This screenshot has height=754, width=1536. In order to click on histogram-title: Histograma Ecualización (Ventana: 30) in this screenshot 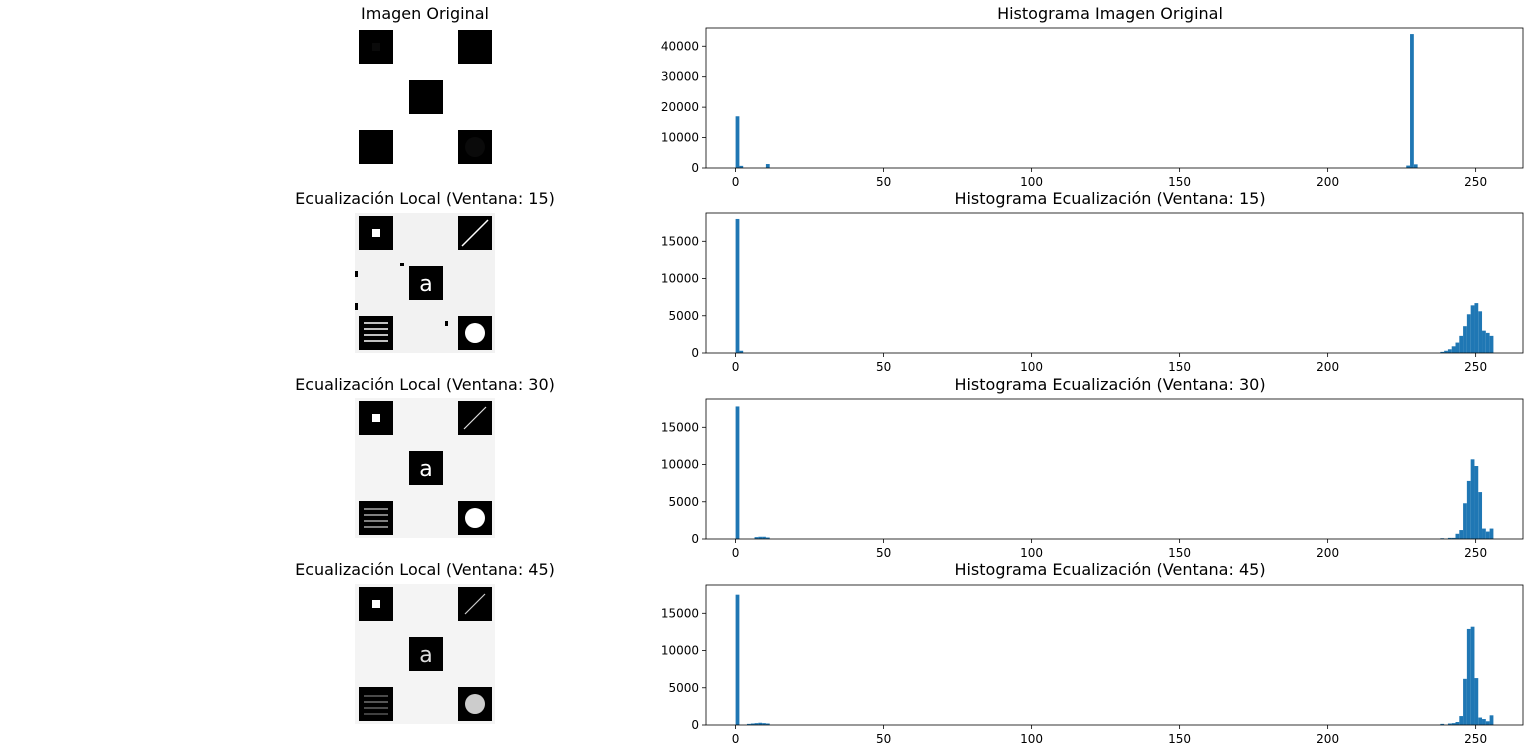, I will do `click(1110, 384)`.